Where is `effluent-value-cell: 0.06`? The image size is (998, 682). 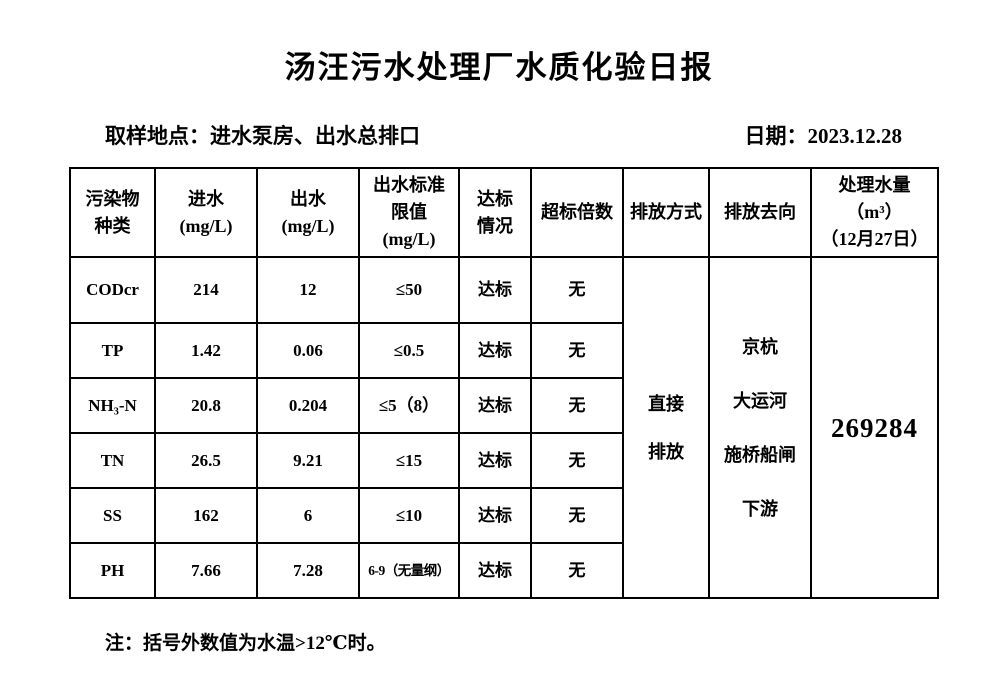 effluent-value-cell: 0.06 is located at coordinates (308, 350).